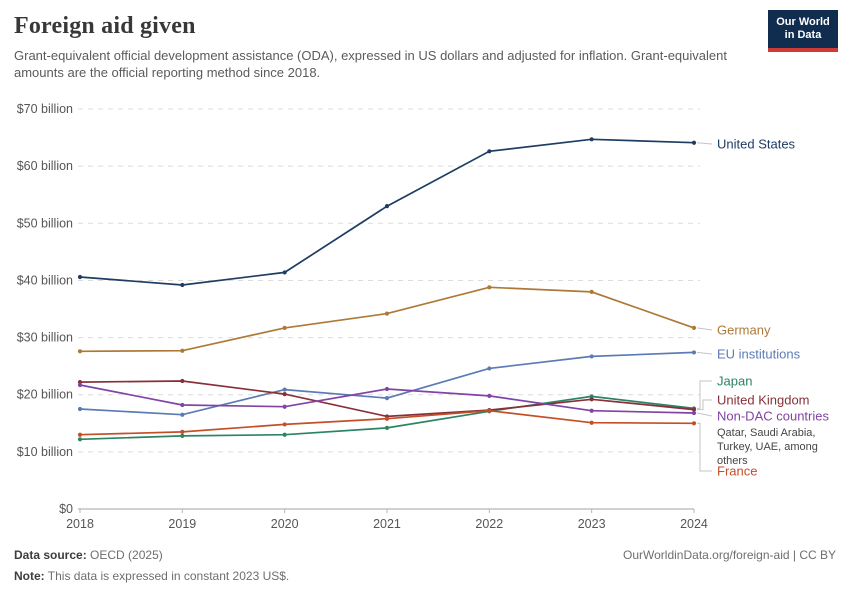 This screenshot has height=600, width=850. I want to click on y-axis-tick-label: $60 billion, so click(45, 166).